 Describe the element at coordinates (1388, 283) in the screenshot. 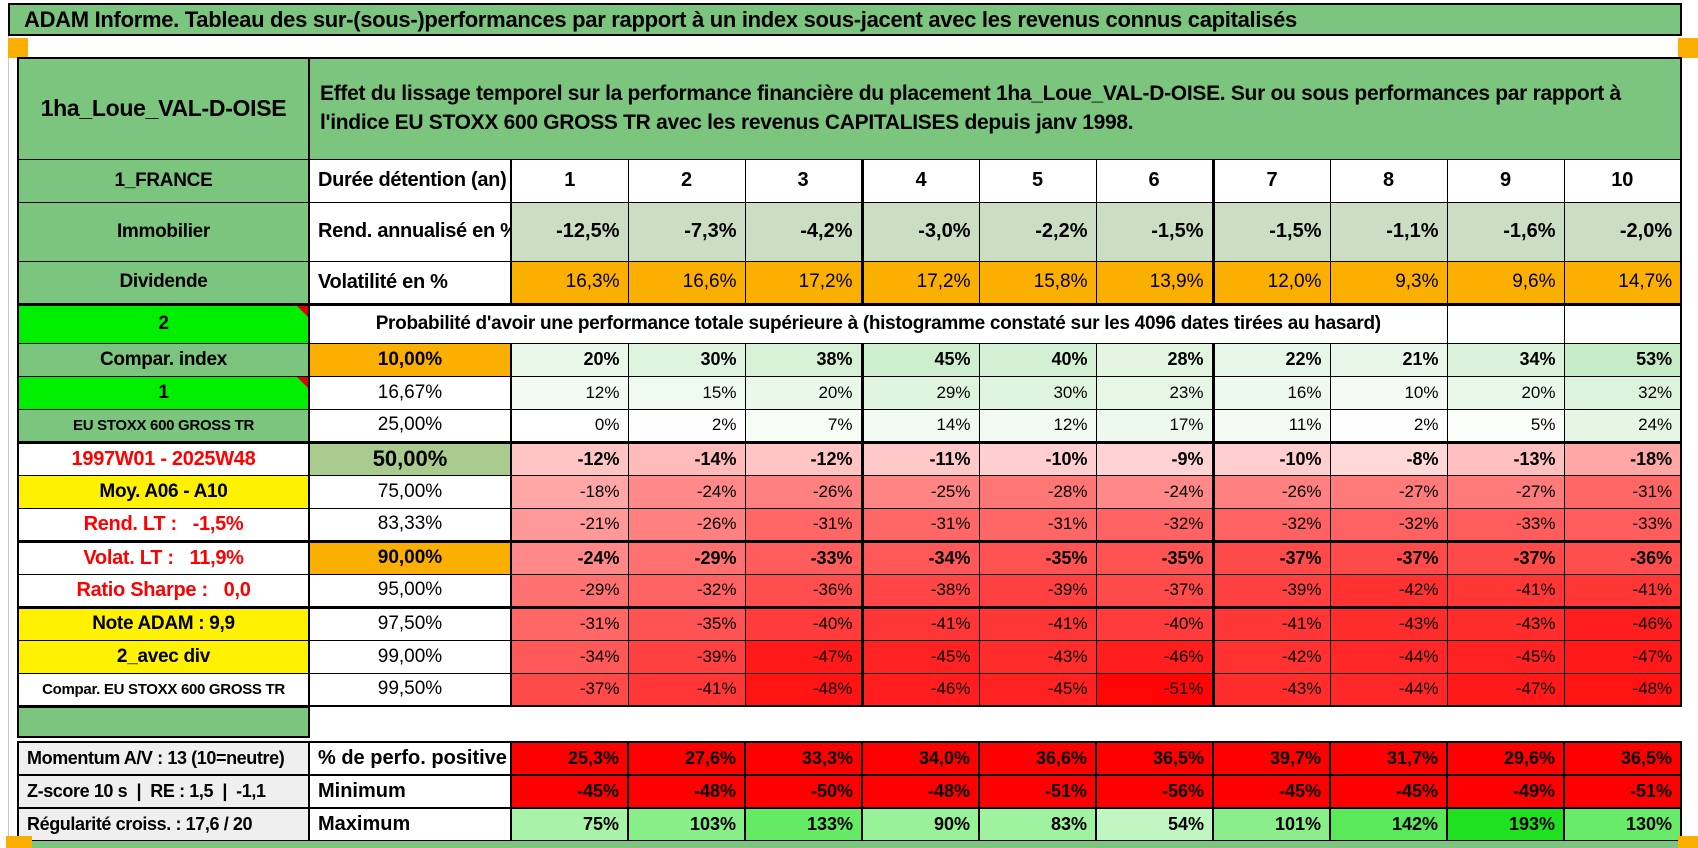

I see `volatility-cell: 9,3%` at that location.